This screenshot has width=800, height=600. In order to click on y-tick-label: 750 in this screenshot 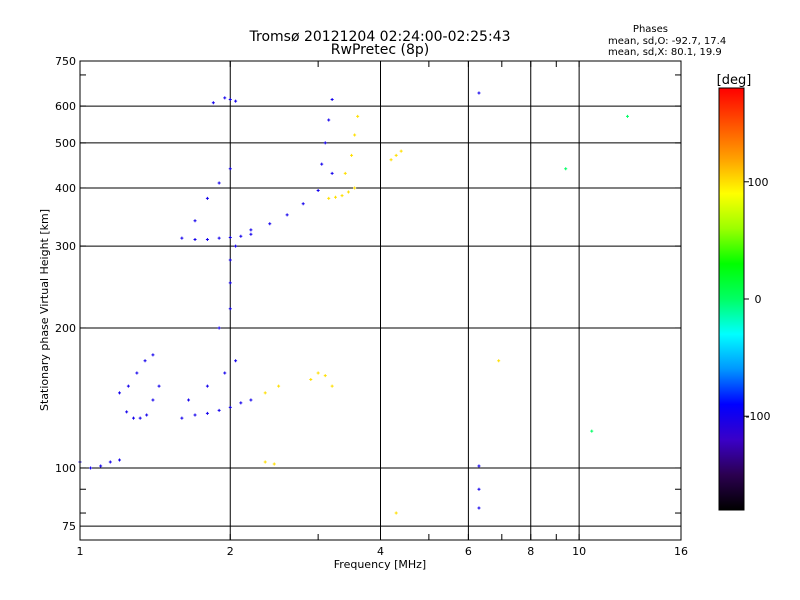, I will do `click(65, 61)`.